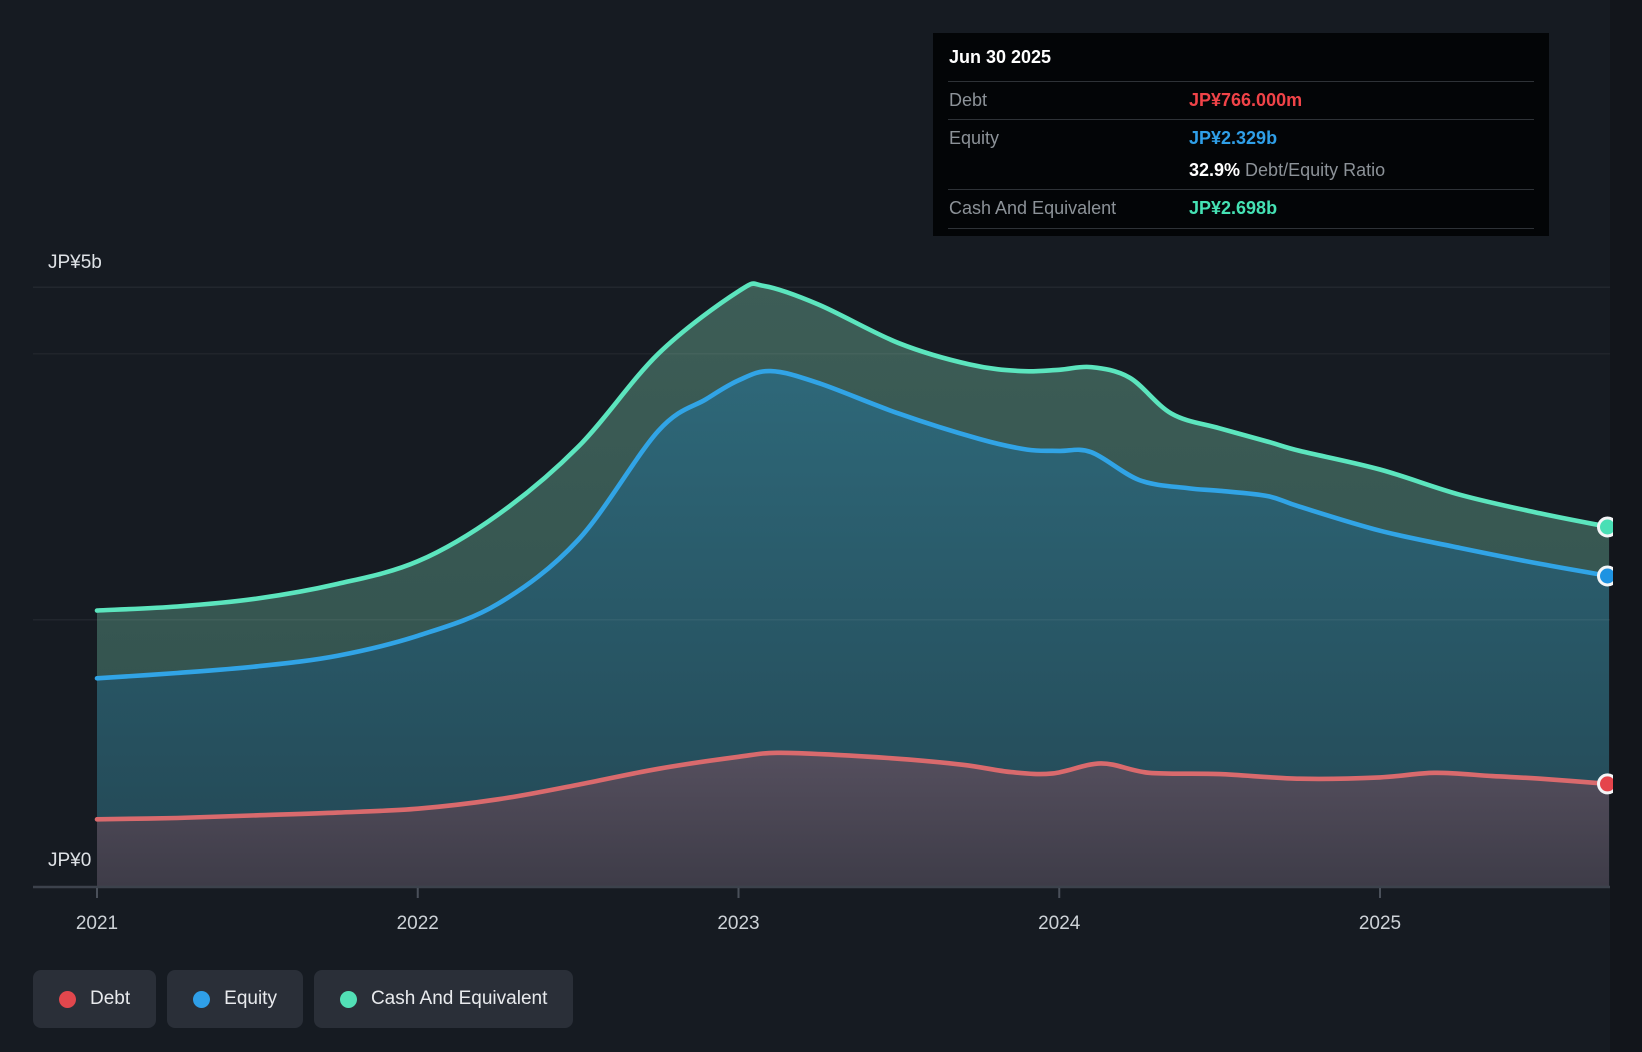  I want to click on legend-item-cash: Cash And Equivalent, so click(443, 999).